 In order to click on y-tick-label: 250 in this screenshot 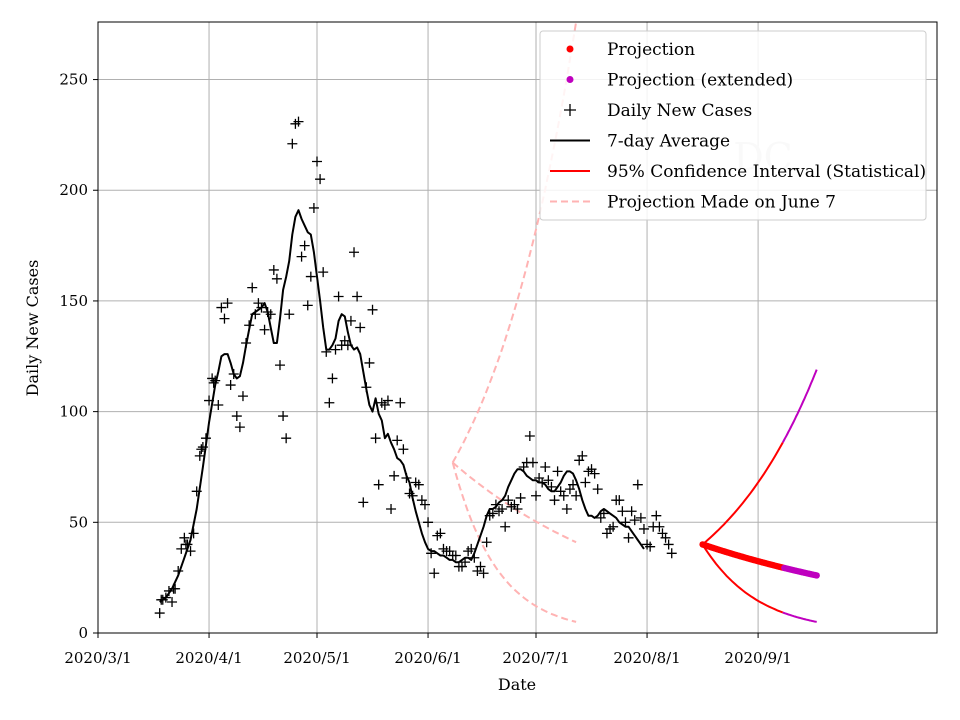, I will do `click(73, 80)`.